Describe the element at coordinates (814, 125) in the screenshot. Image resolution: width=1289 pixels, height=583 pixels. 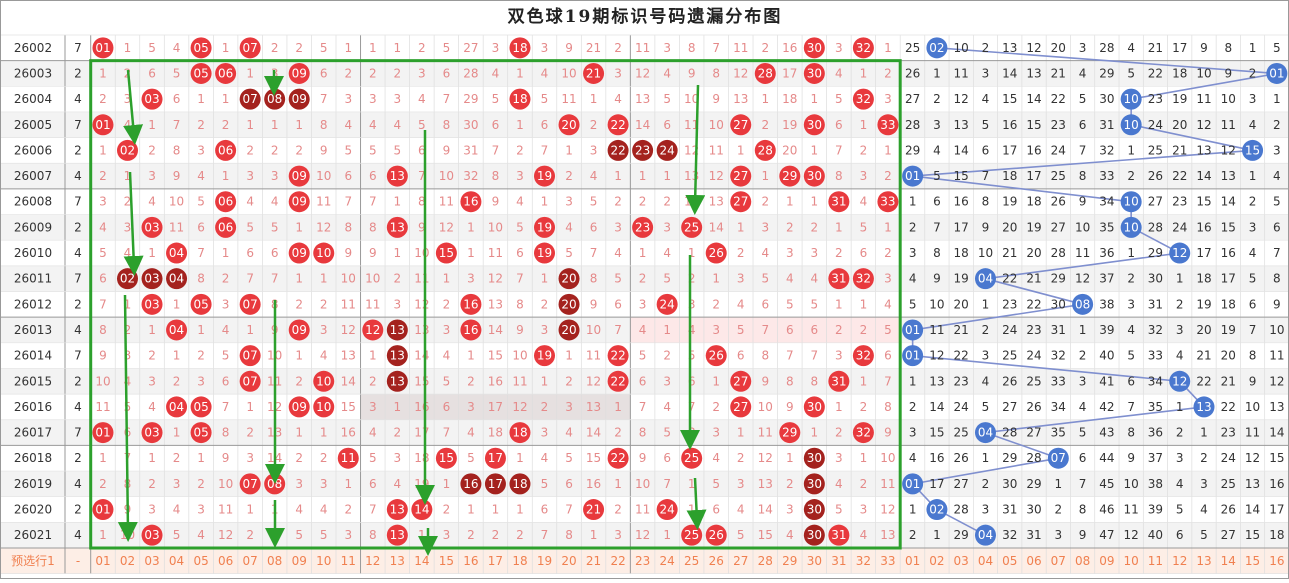
I see `ball-number: 30` at that location.